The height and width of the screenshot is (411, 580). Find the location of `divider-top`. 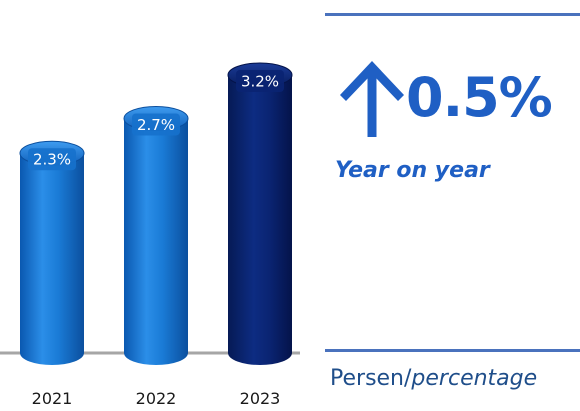

divider-top is located at coordinates (452, 14).